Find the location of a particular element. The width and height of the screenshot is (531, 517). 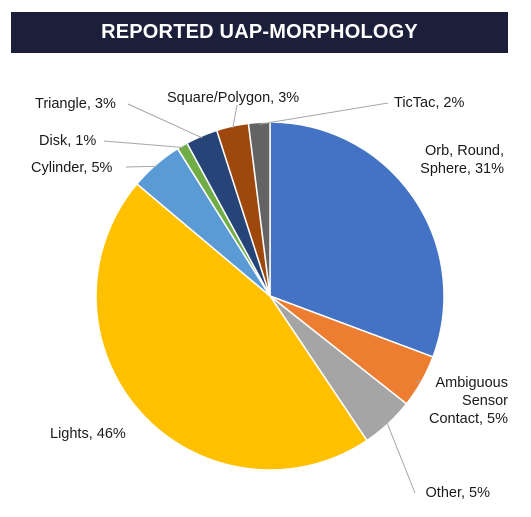

slice-label: TicTac, 2% is located at coordinates (429, 103).